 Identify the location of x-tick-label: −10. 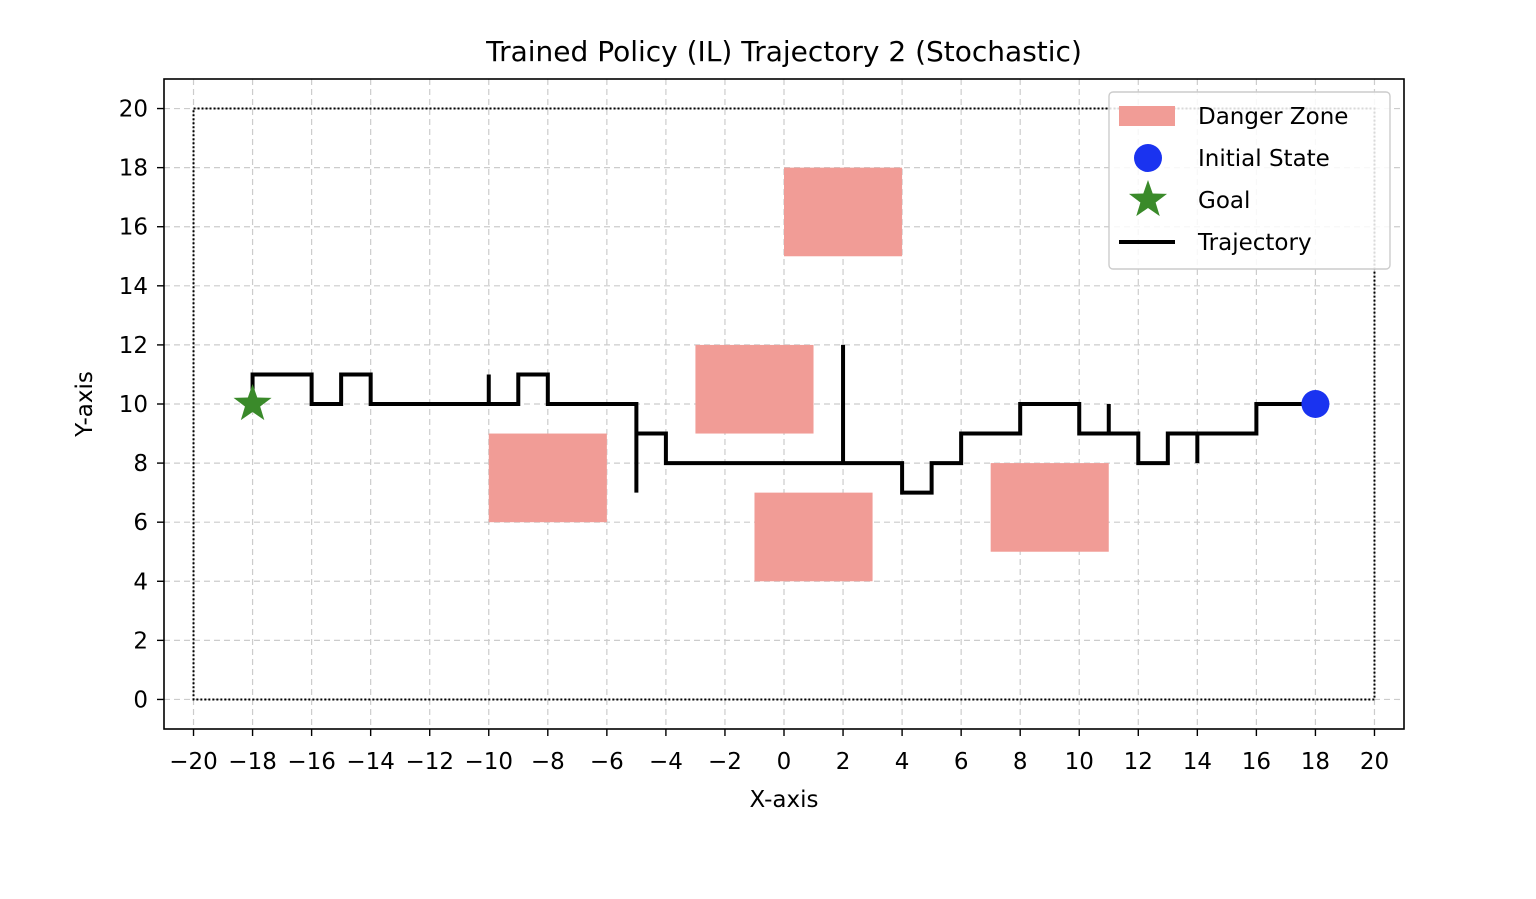
(488, 762).